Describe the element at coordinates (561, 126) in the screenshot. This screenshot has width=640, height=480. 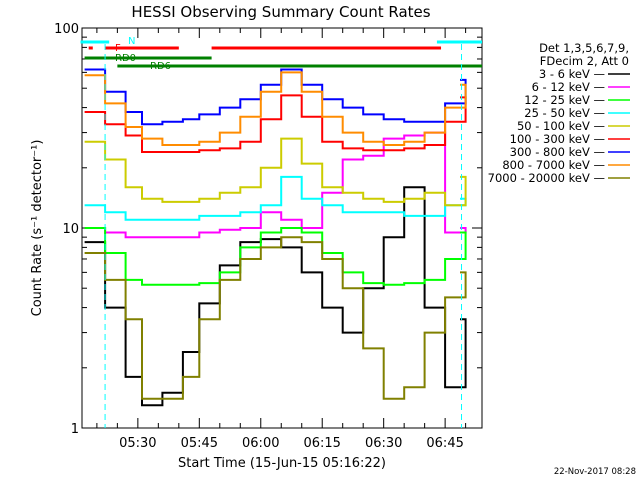
I see `legend-label: 50 - 100 keV —` at that location.